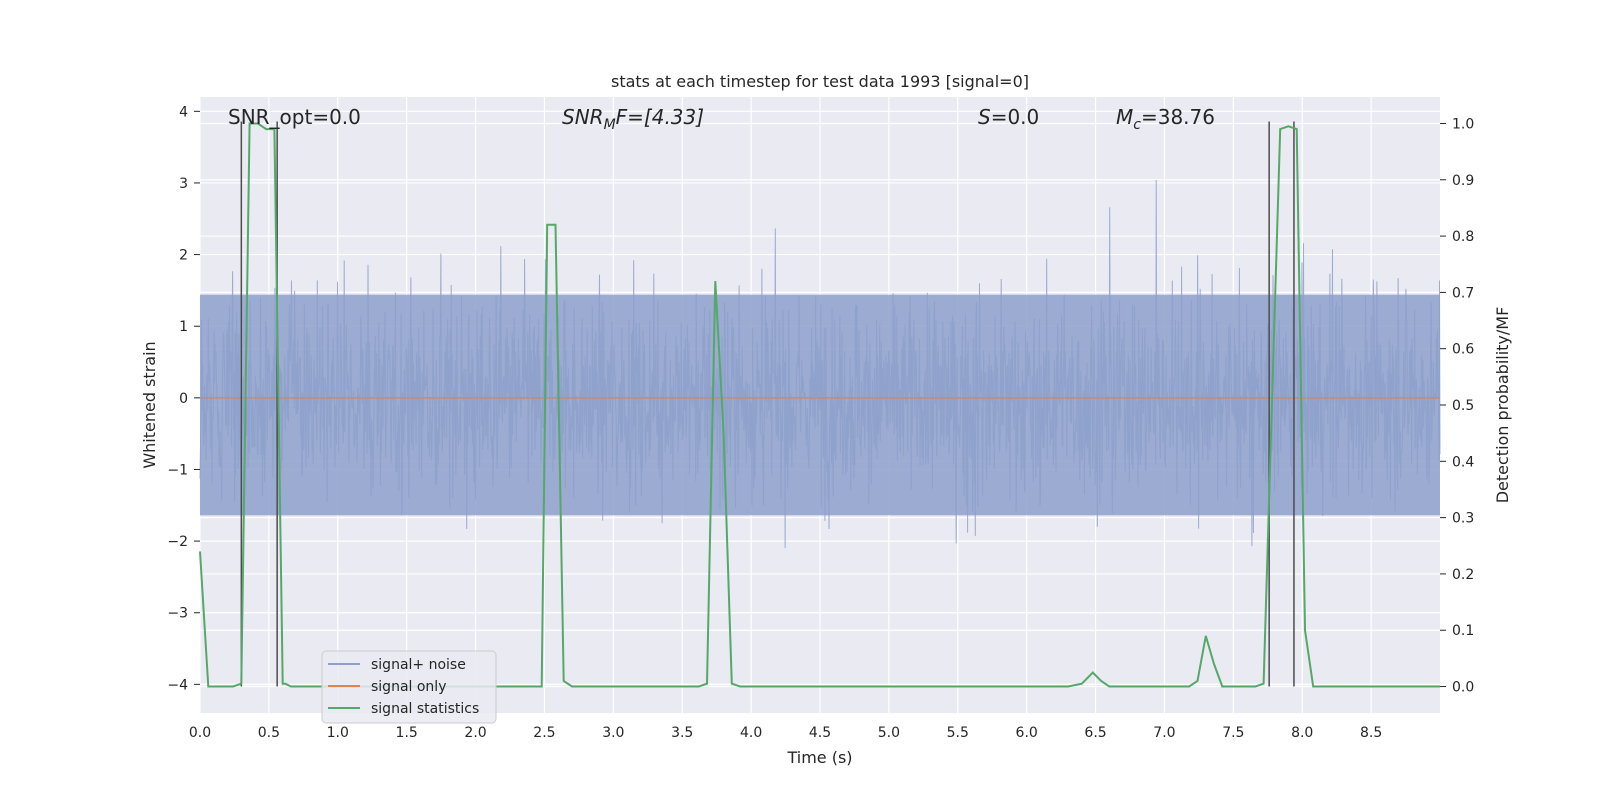 This screenshot has width=1600, height=800. Describe the element at coordinates (984, 117) in the screenshot. I see `annotation-s-main: S` at that location.